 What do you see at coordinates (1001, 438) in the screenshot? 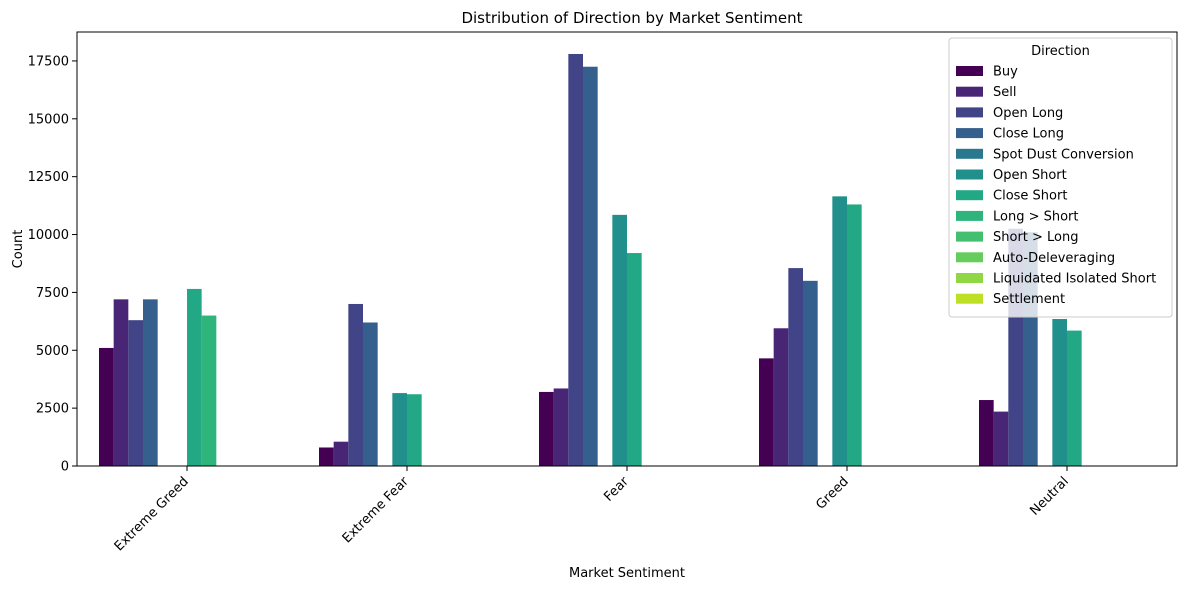
I see `bar-sell-neutral` at bounding box center [1001, 438].